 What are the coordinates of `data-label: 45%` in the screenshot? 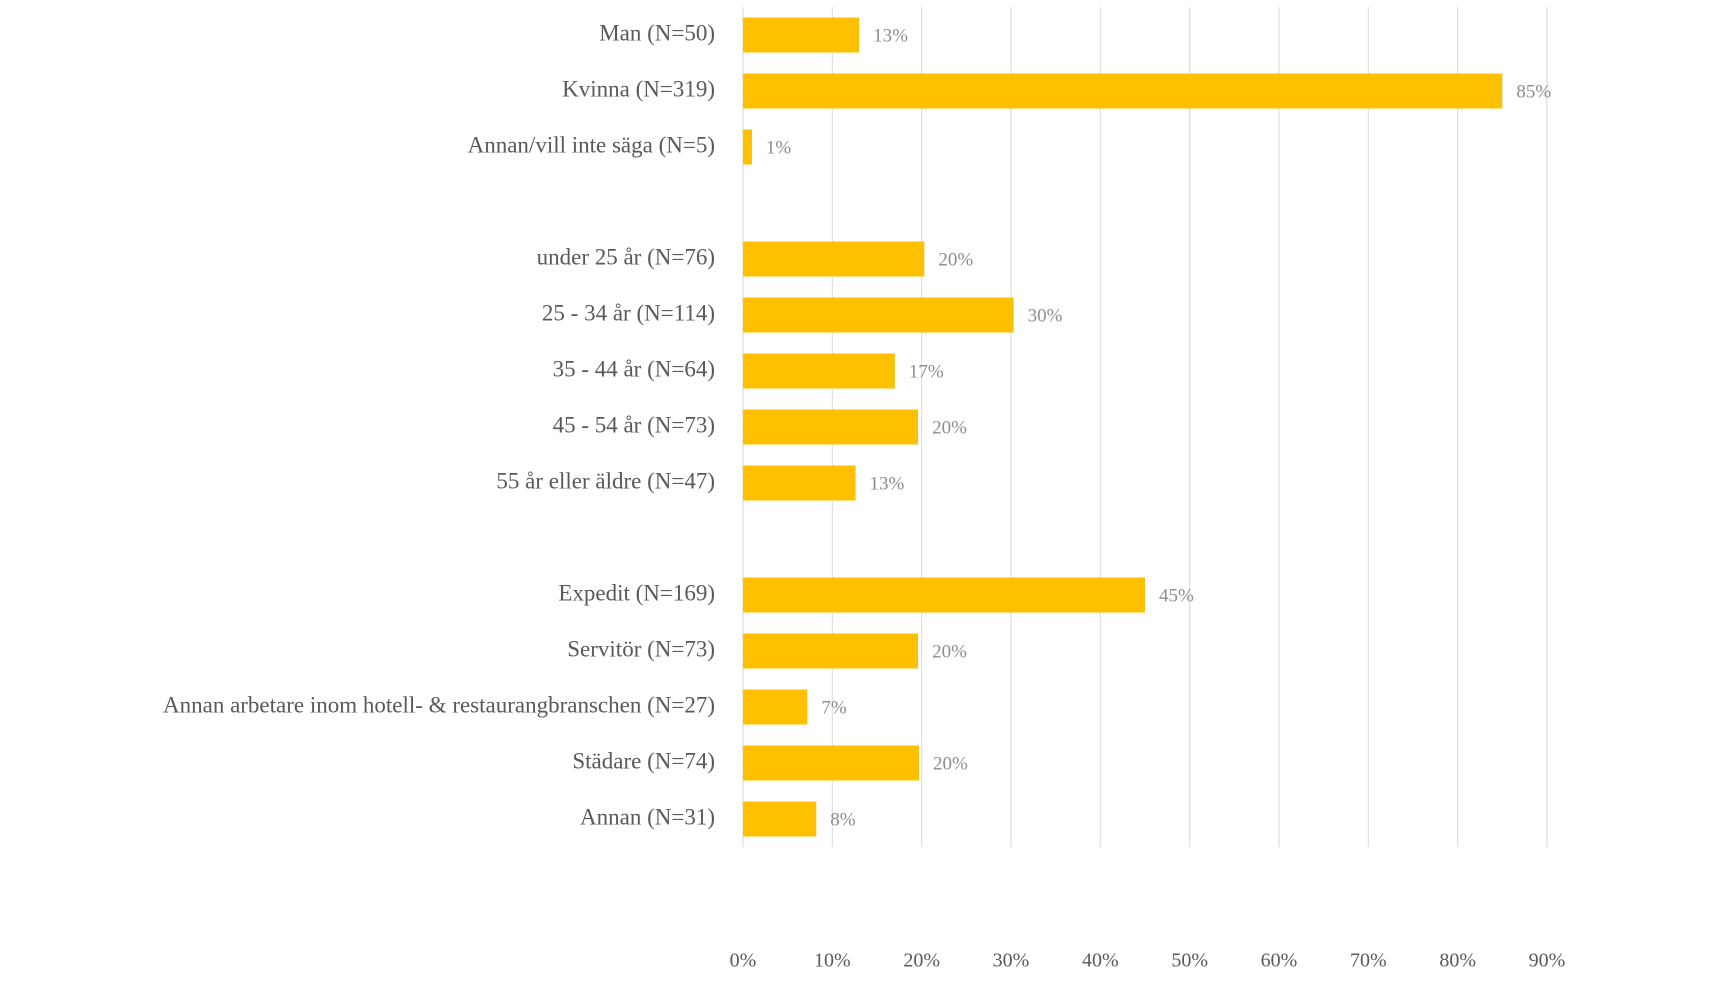 It's located at (1176, 595).